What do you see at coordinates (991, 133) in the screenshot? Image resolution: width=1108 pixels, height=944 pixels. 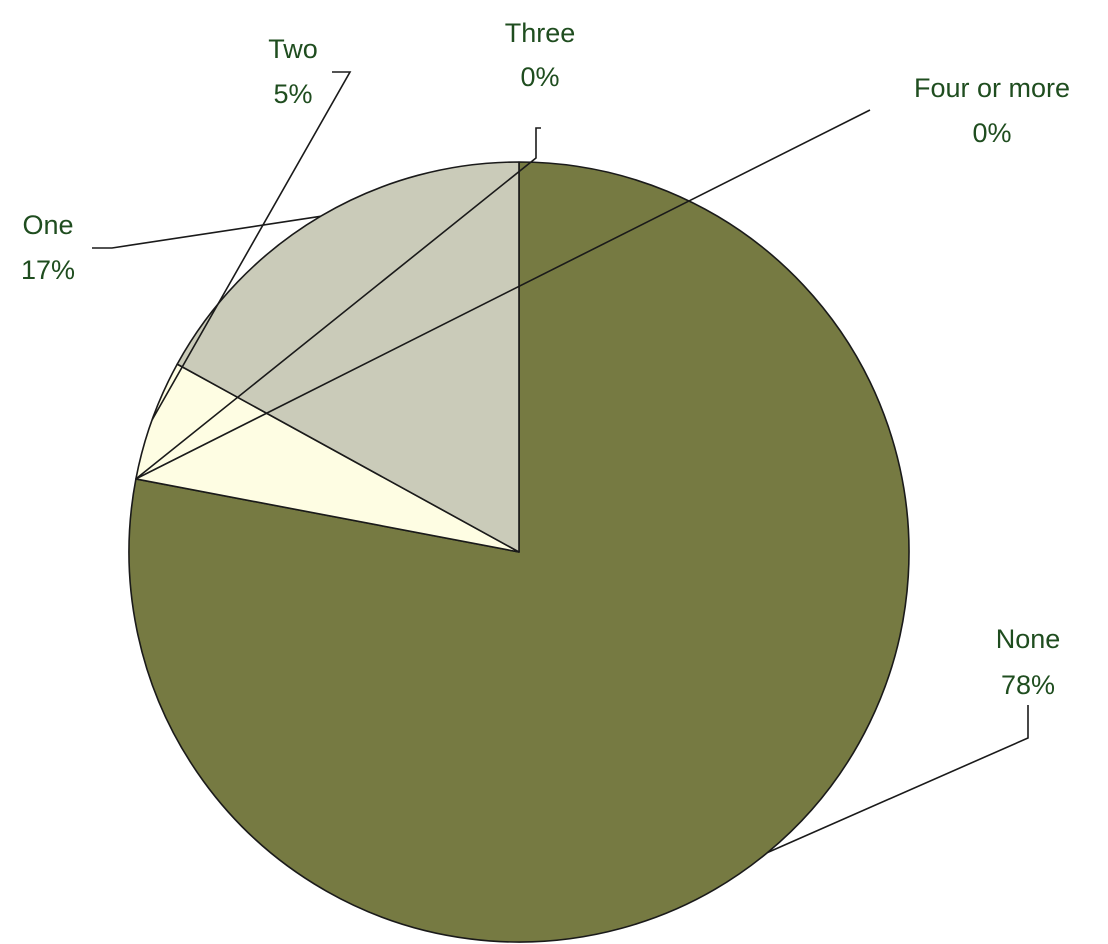 I see `label-four-or-more-percent: 0%` at bounding box center [991, 133].